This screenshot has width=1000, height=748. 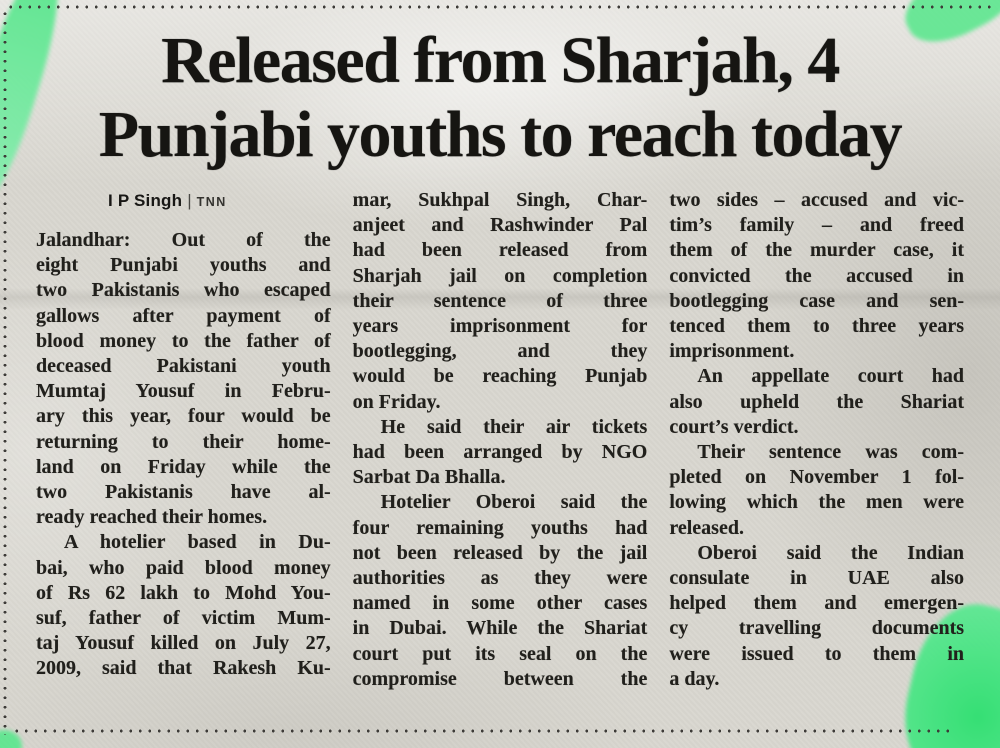 What do you see at coordinates (817, 225) in the screenshot?
I see `article-line: tim’s family – and freed` at bounding box center [817, 225].